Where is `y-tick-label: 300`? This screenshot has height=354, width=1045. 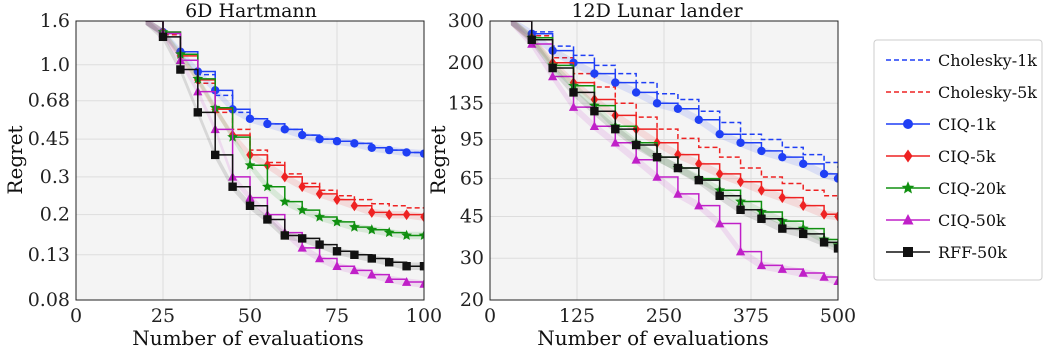 y-tick-label: 300 is located at coordinates (466, 21).